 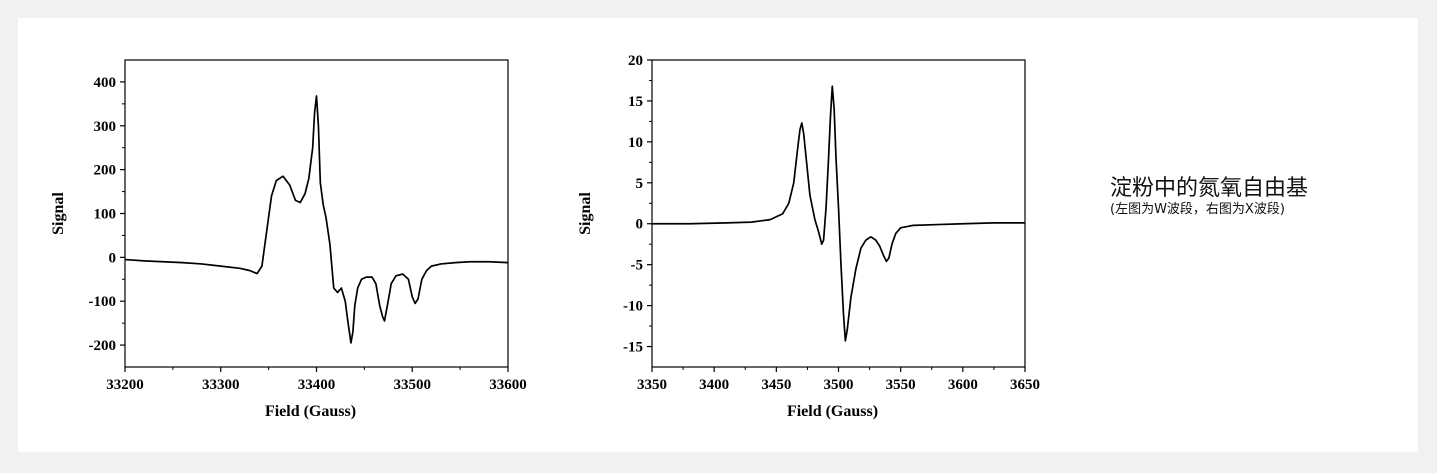 I want to click on x-x-tick-label: 3450, so click(x=776, y=385).